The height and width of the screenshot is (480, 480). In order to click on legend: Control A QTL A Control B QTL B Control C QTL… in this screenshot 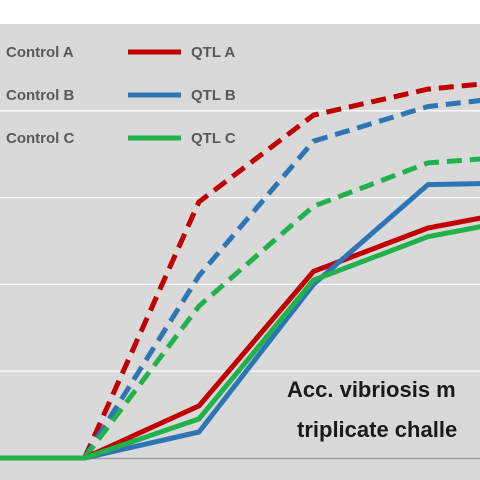, I will do `click(121, 95)`.